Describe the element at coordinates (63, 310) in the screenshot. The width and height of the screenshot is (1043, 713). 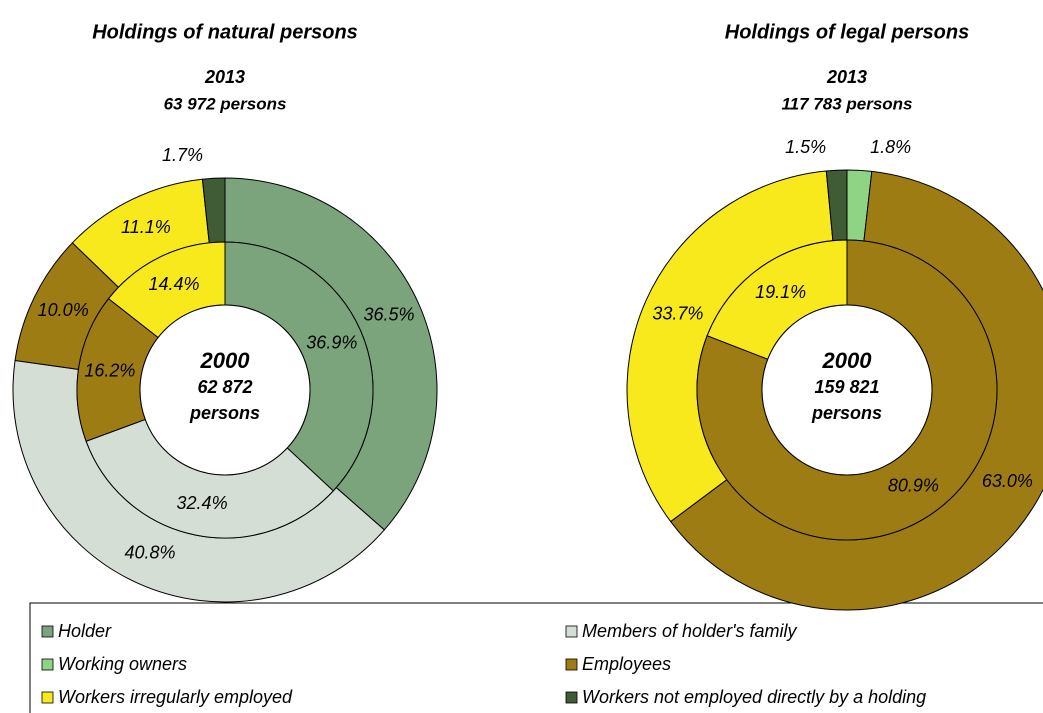
I see `data-label: 10.0%` at that location.